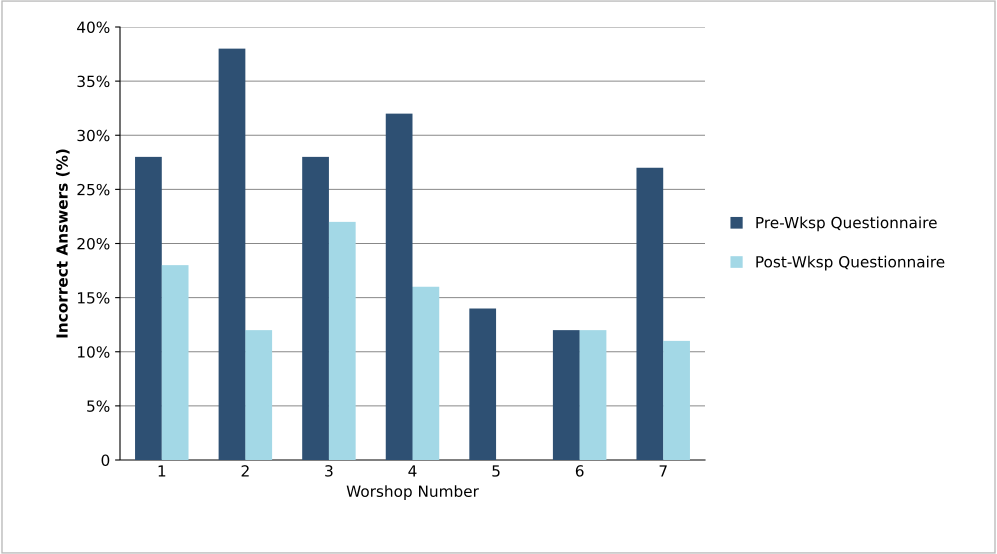  I want to click on legend-label: Pre-Wksp Questionnaire, so click(846, 224).